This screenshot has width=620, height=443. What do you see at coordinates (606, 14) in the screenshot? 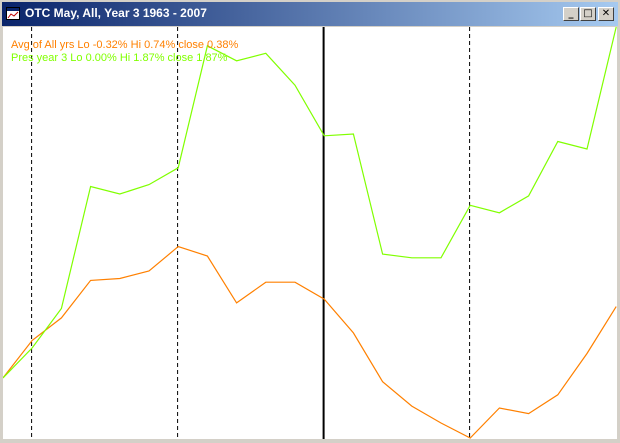
I see `close-button: ✕` at bounding box center [606, 14].